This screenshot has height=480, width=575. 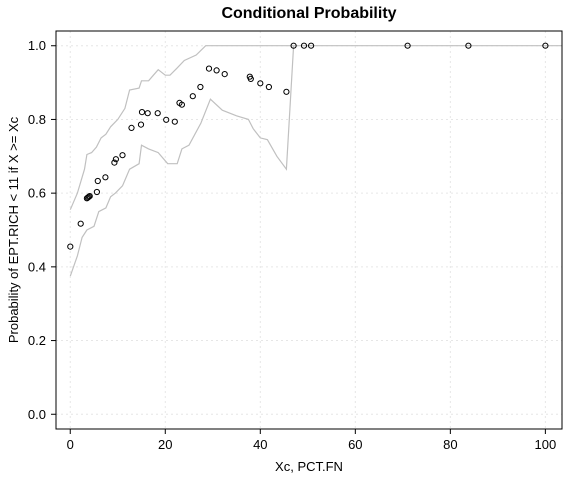 I want to click on y-tick-label: 0.2, so click(x=37, y=340).